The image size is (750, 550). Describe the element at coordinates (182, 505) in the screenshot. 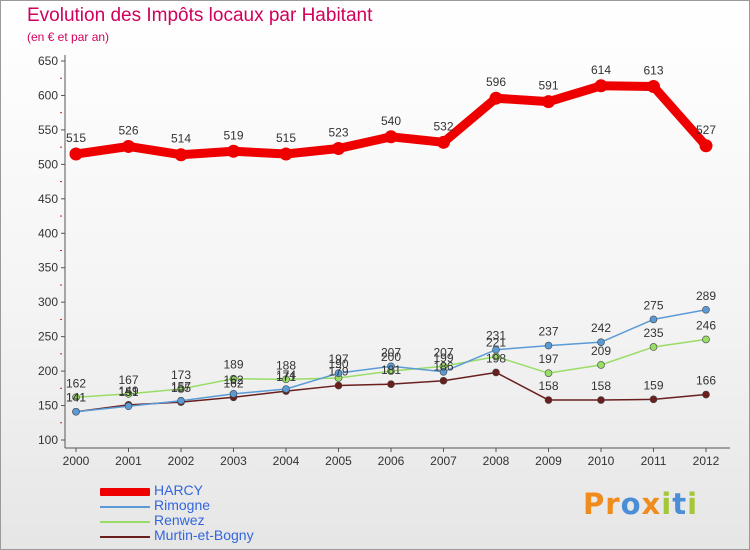

I see `legend-label-rimogne: Rimogne` at that location.